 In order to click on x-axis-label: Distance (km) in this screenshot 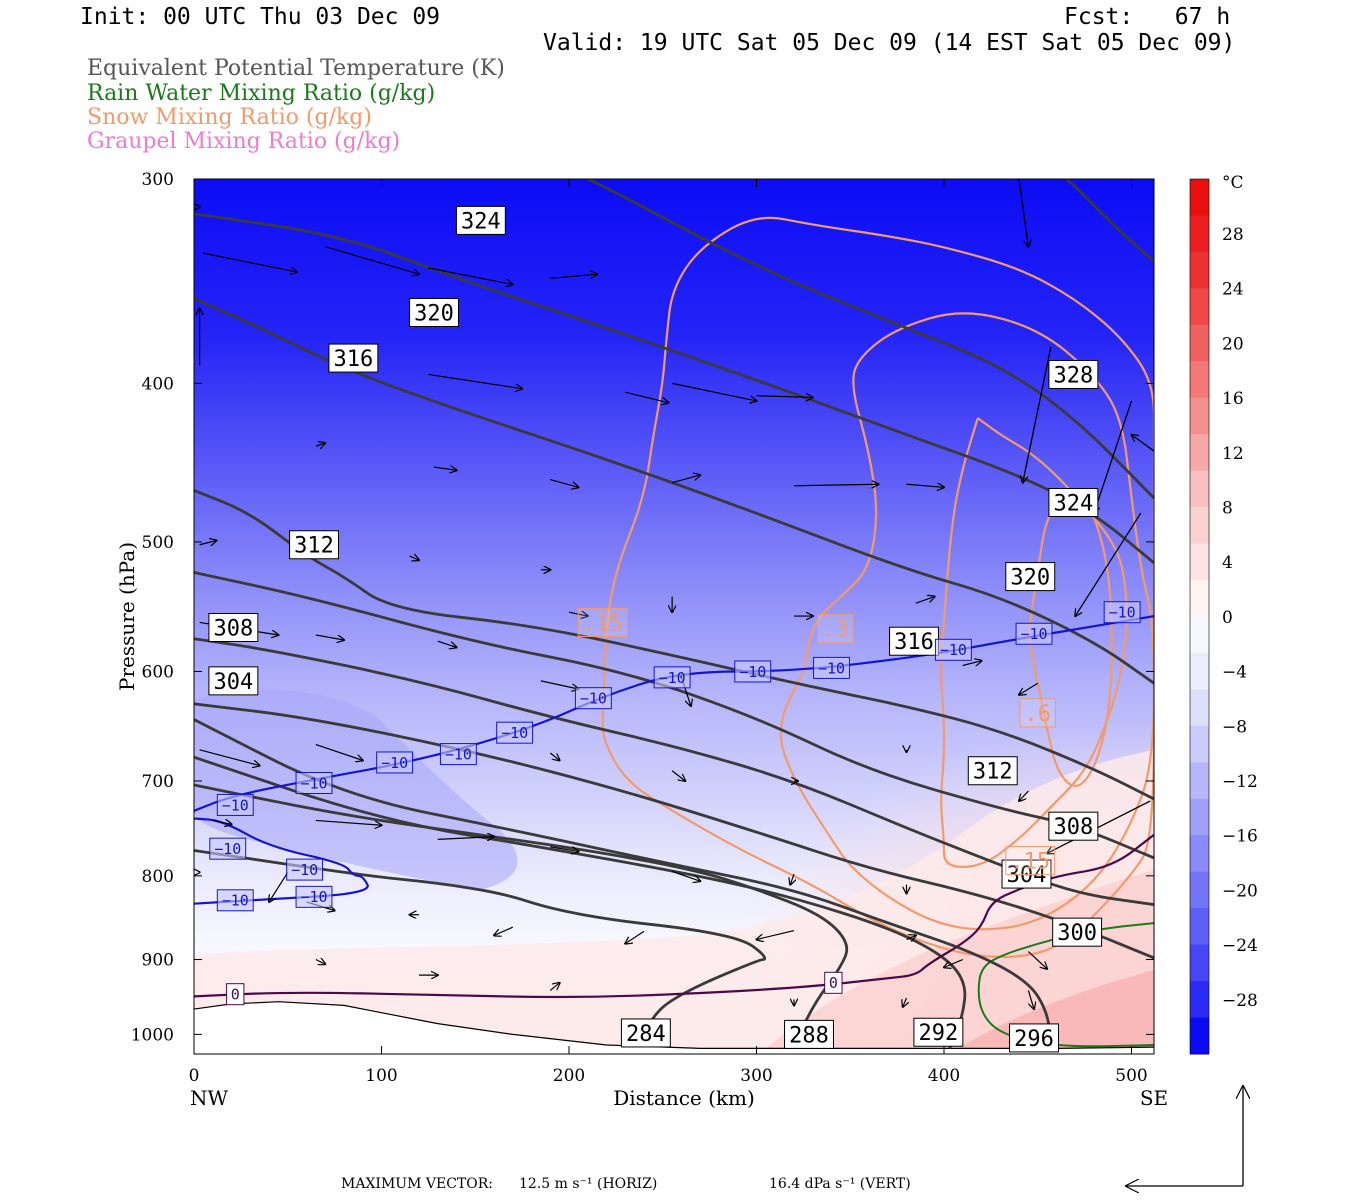, I will do `click(684, 1098)`.